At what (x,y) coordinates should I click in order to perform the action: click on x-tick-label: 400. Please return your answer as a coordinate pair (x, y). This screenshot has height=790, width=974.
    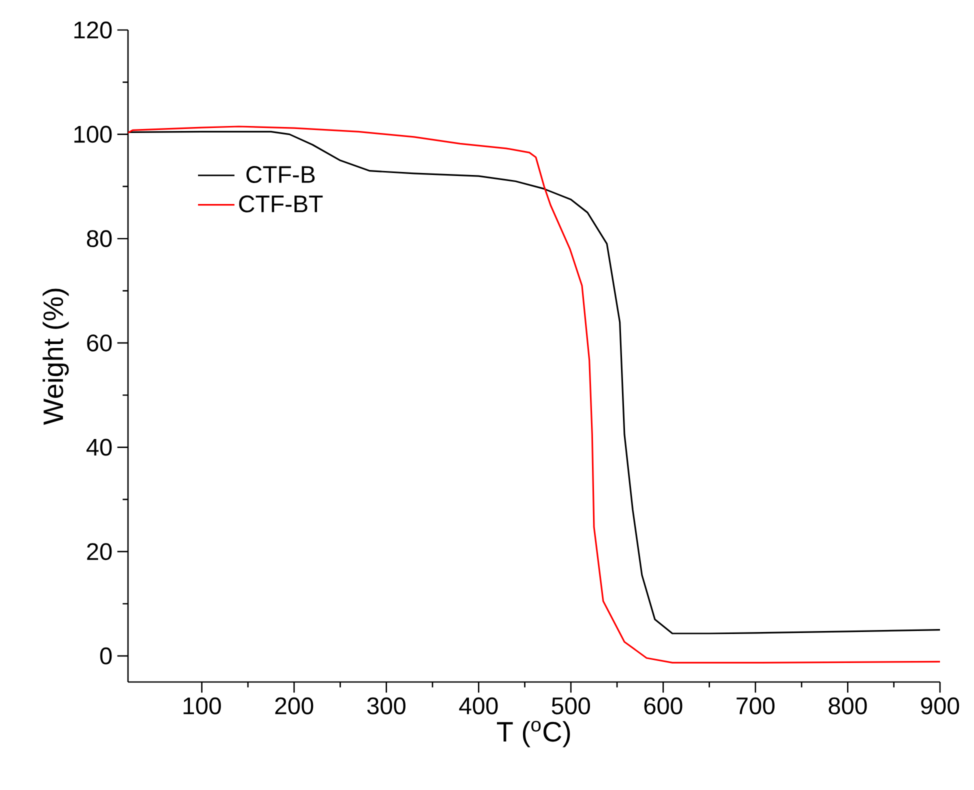
    Looking at the image, I should click on (478, 705).